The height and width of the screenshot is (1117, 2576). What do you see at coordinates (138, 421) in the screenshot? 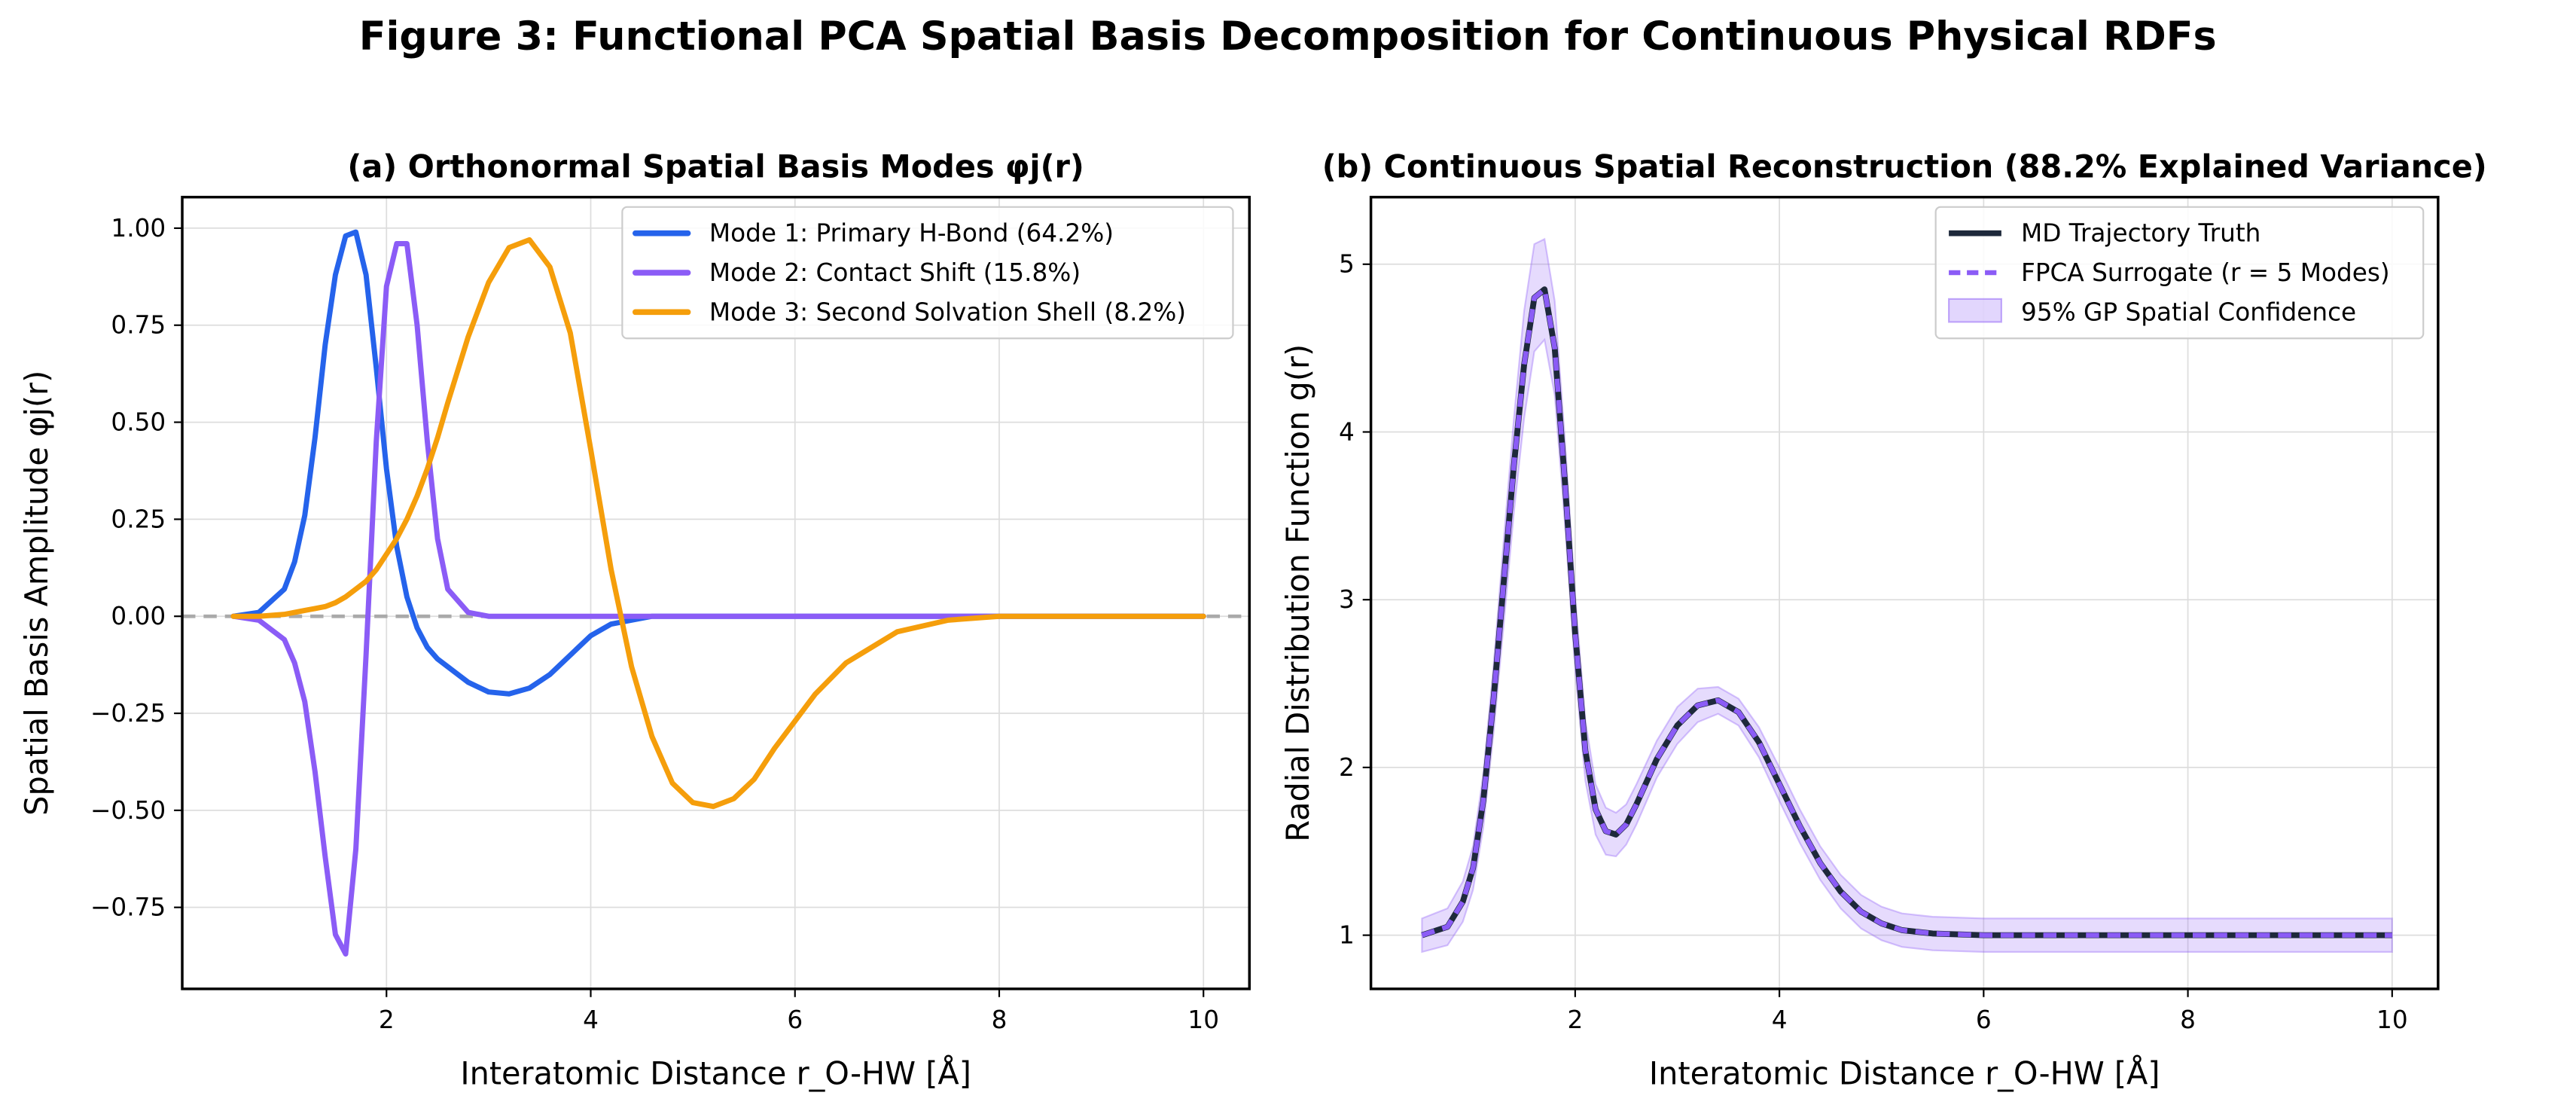
I see `panel-a-y-tick-label-0-5: 0.50` at bounding box center [138, 421].